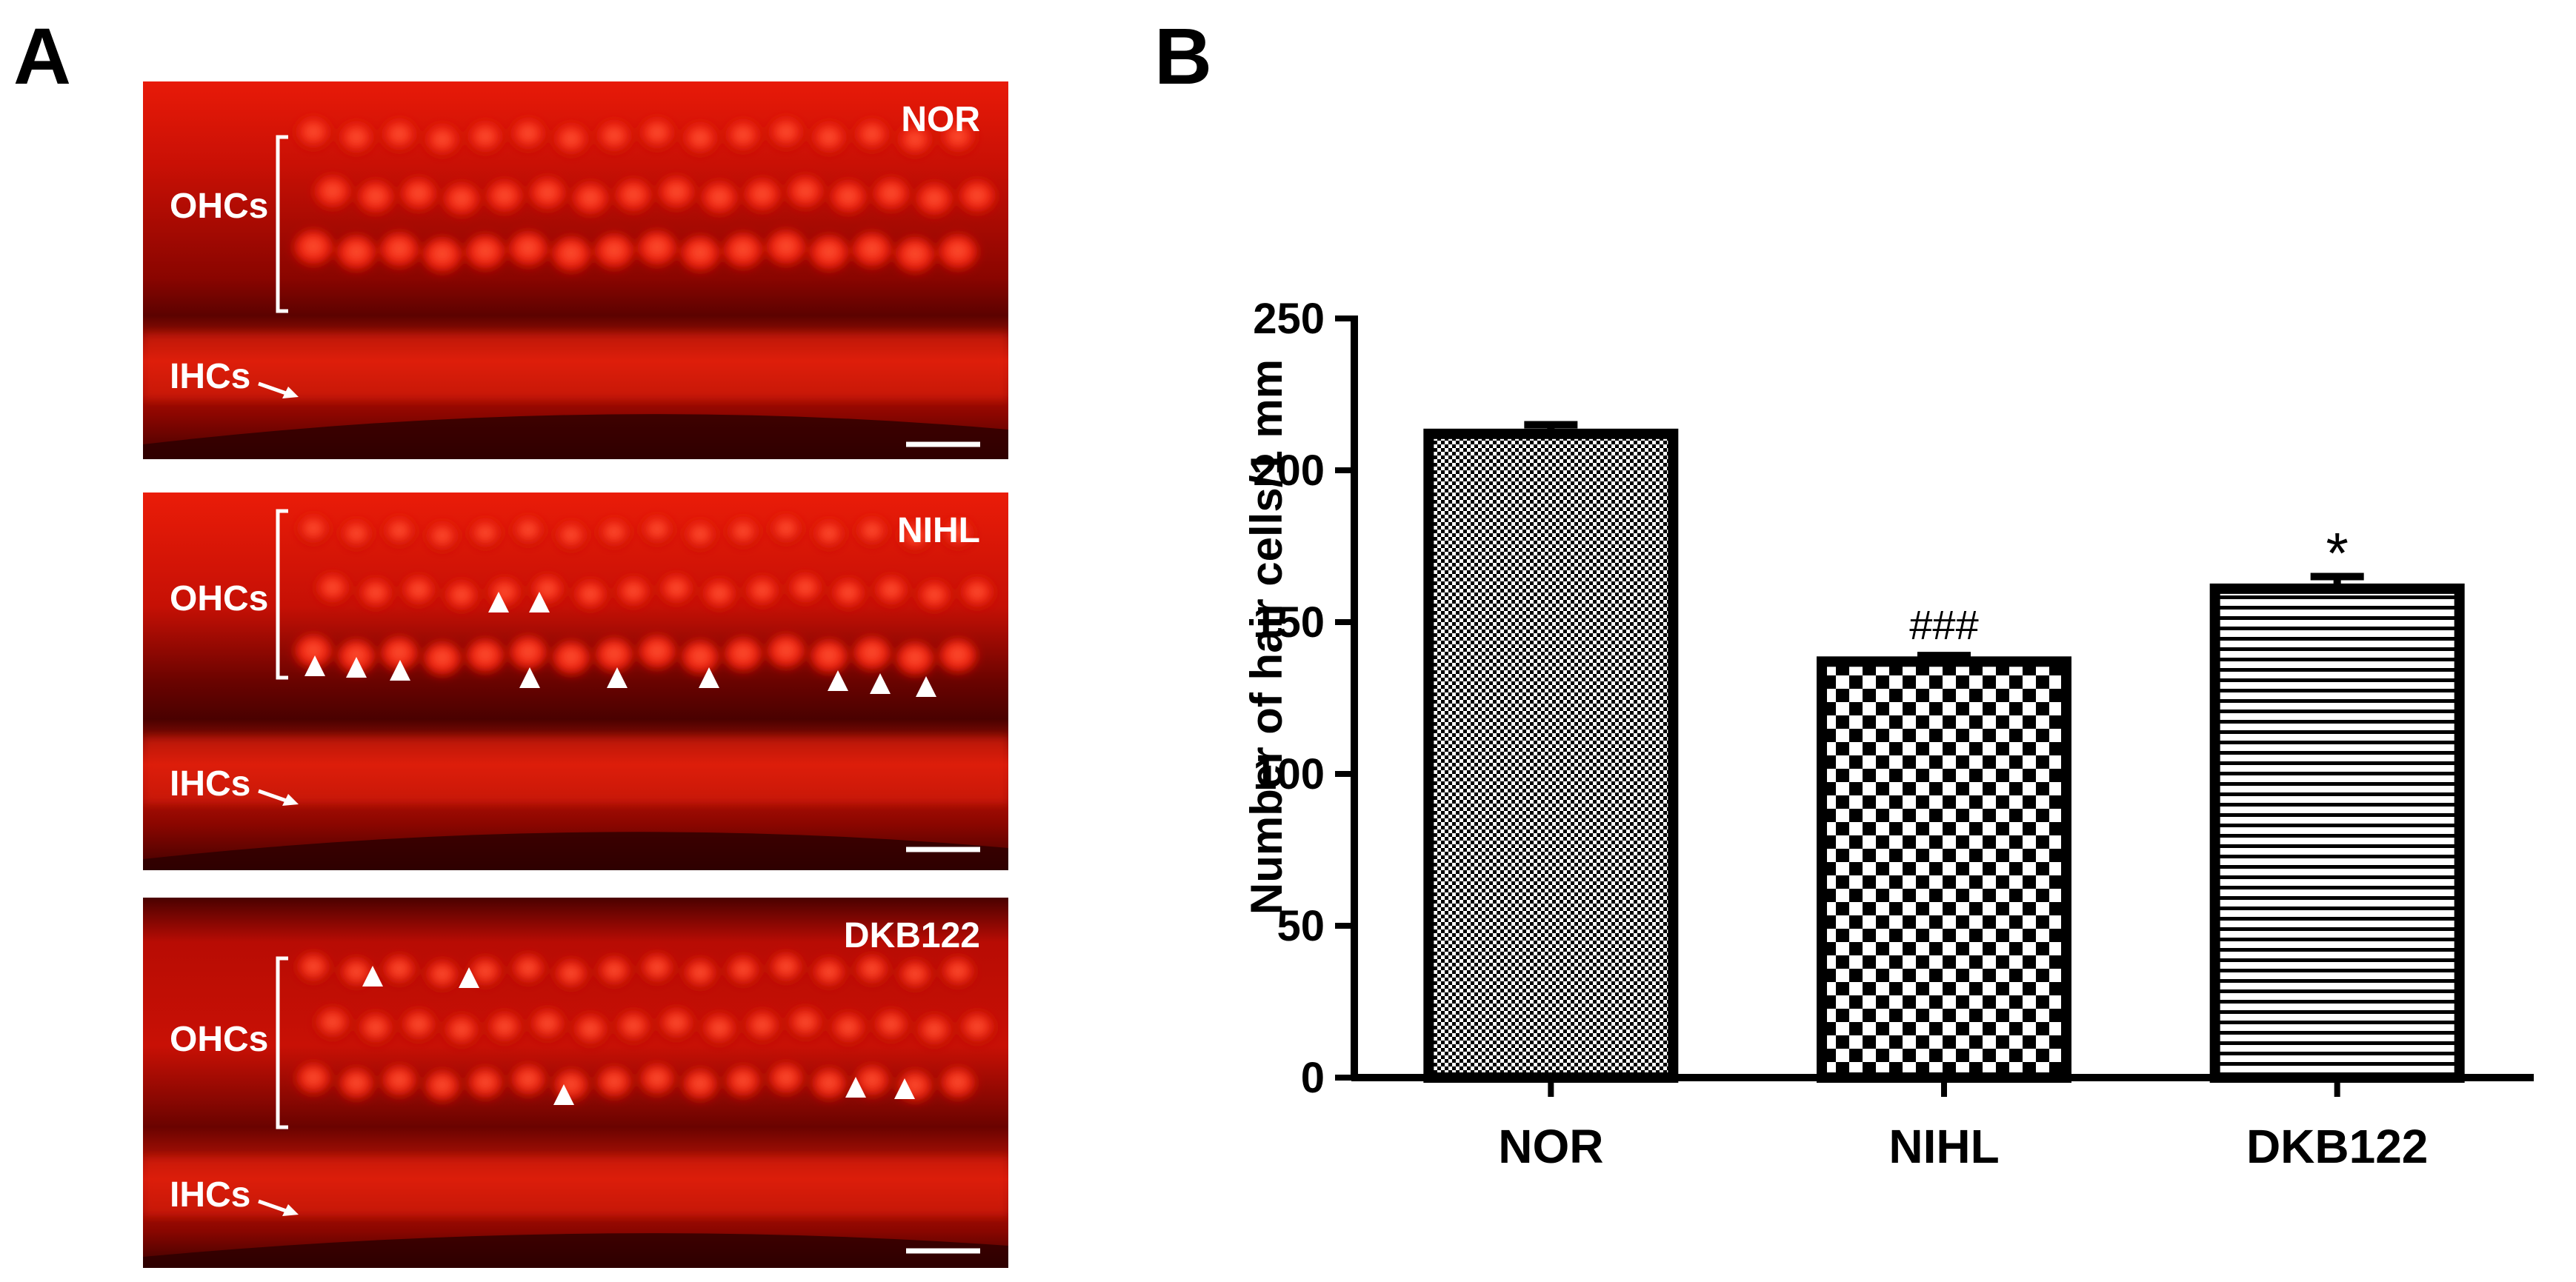 The width and height of the screenshot is (2576, 1282). What do you see at coordinates (1551, 1147) in the screenshot?
I see `x-tick-label: NOR` at bounding box center [1551, 1147].